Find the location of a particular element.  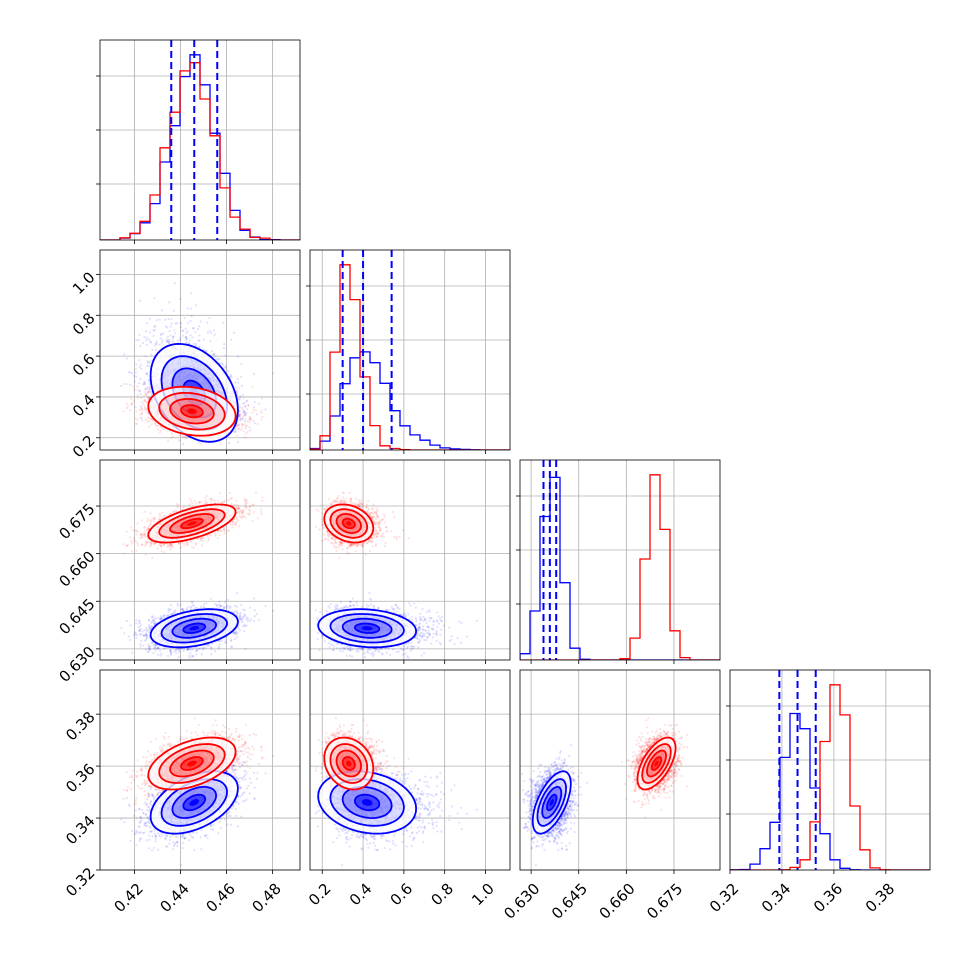

x-tick-label: 0.38 is located at coordinates (880, 898).